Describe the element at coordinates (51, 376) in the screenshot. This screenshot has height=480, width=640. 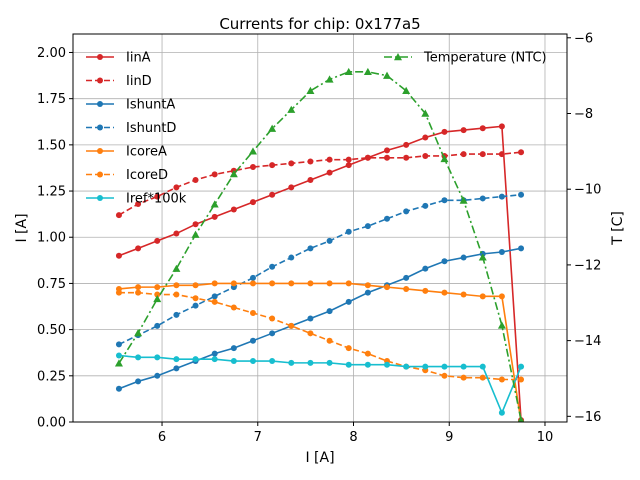
I see `y-tick-label-1: 0.25` at that location.